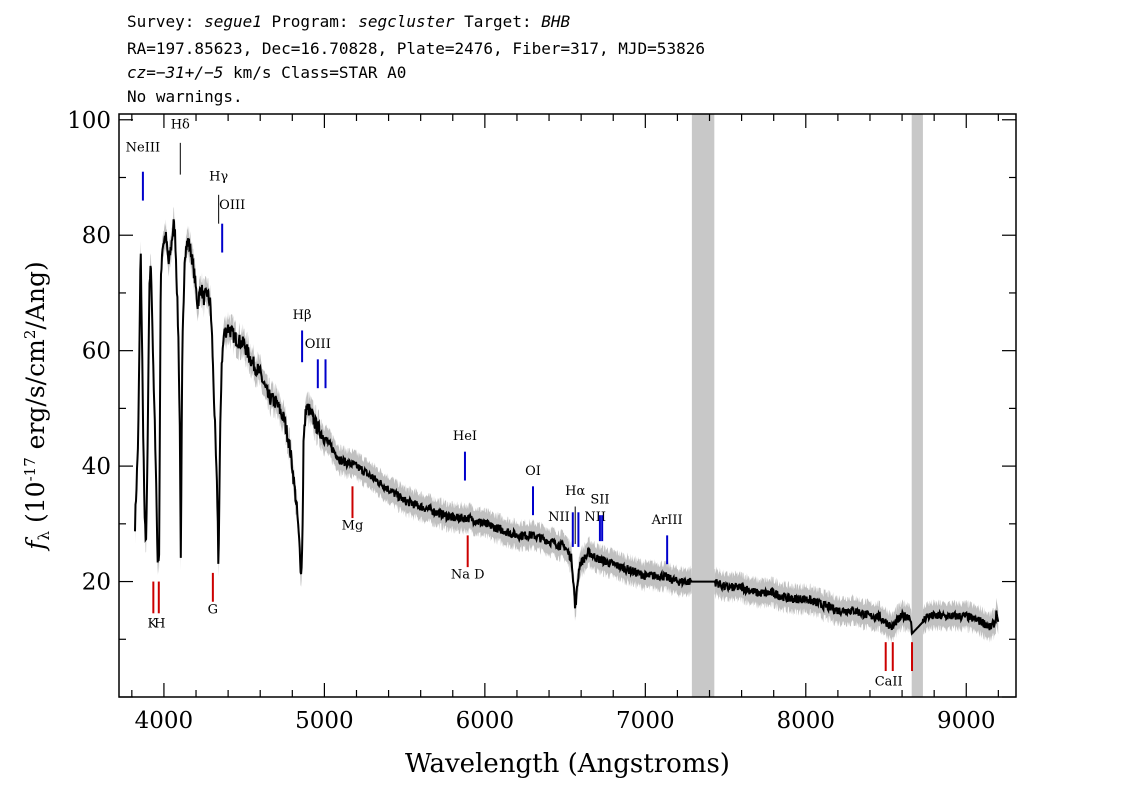 The width and height of the screenshot is (1134, 810). What do you see at coordinates (324, 721) in the screenshot?
I see `x-tick-label-5000: 5000` at bounding box center [324, 721].